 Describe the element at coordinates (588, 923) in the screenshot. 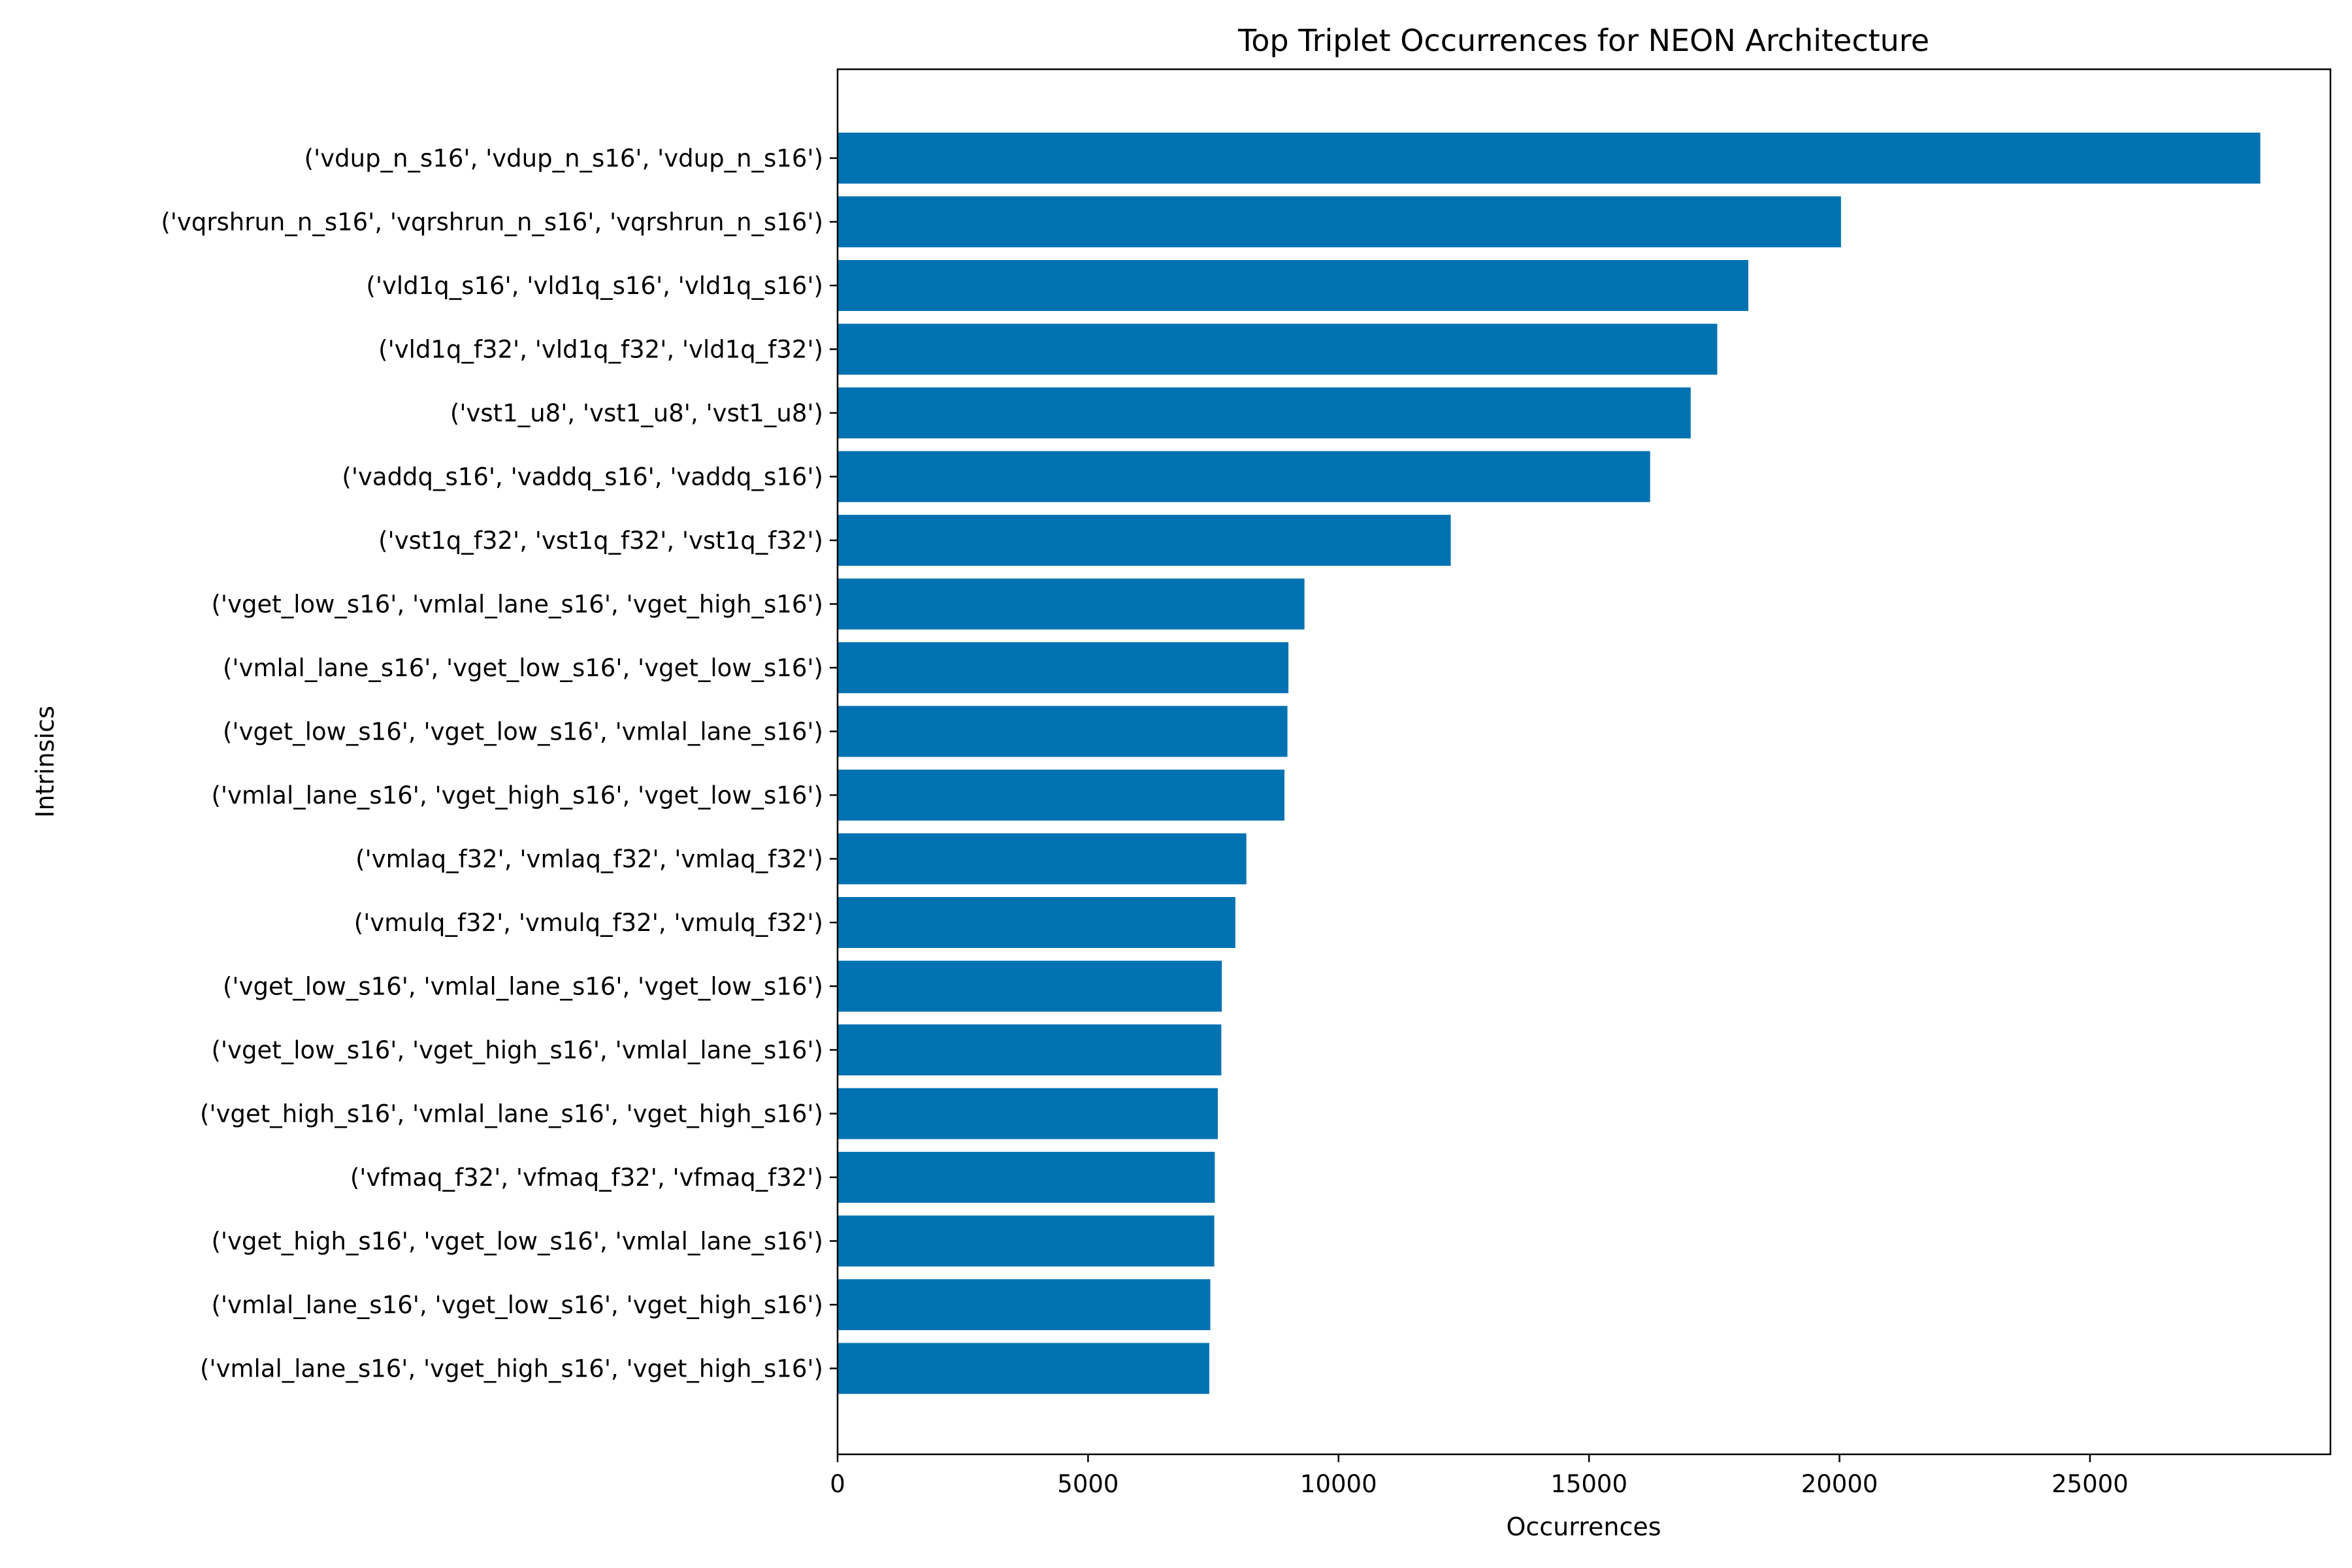

I see `y-tick-label: ('vmulq_f32', 'vmulq_f32', 'vmulq_f32')` at that location.